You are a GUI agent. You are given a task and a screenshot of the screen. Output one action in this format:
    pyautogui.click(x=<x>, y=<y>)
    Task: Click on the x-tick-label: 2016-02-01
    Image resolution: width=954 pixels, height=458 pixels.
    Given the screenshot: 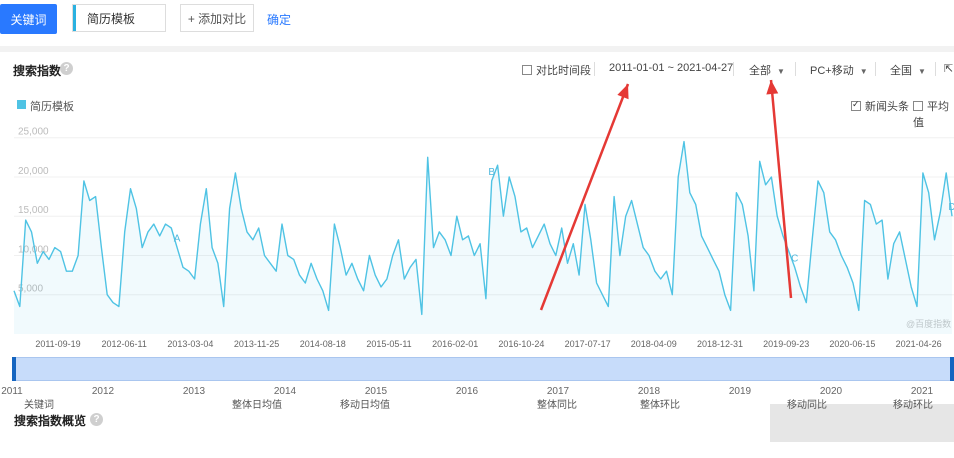 What is the action you would take?
    pyautogui.click(x=455, y=344)
    